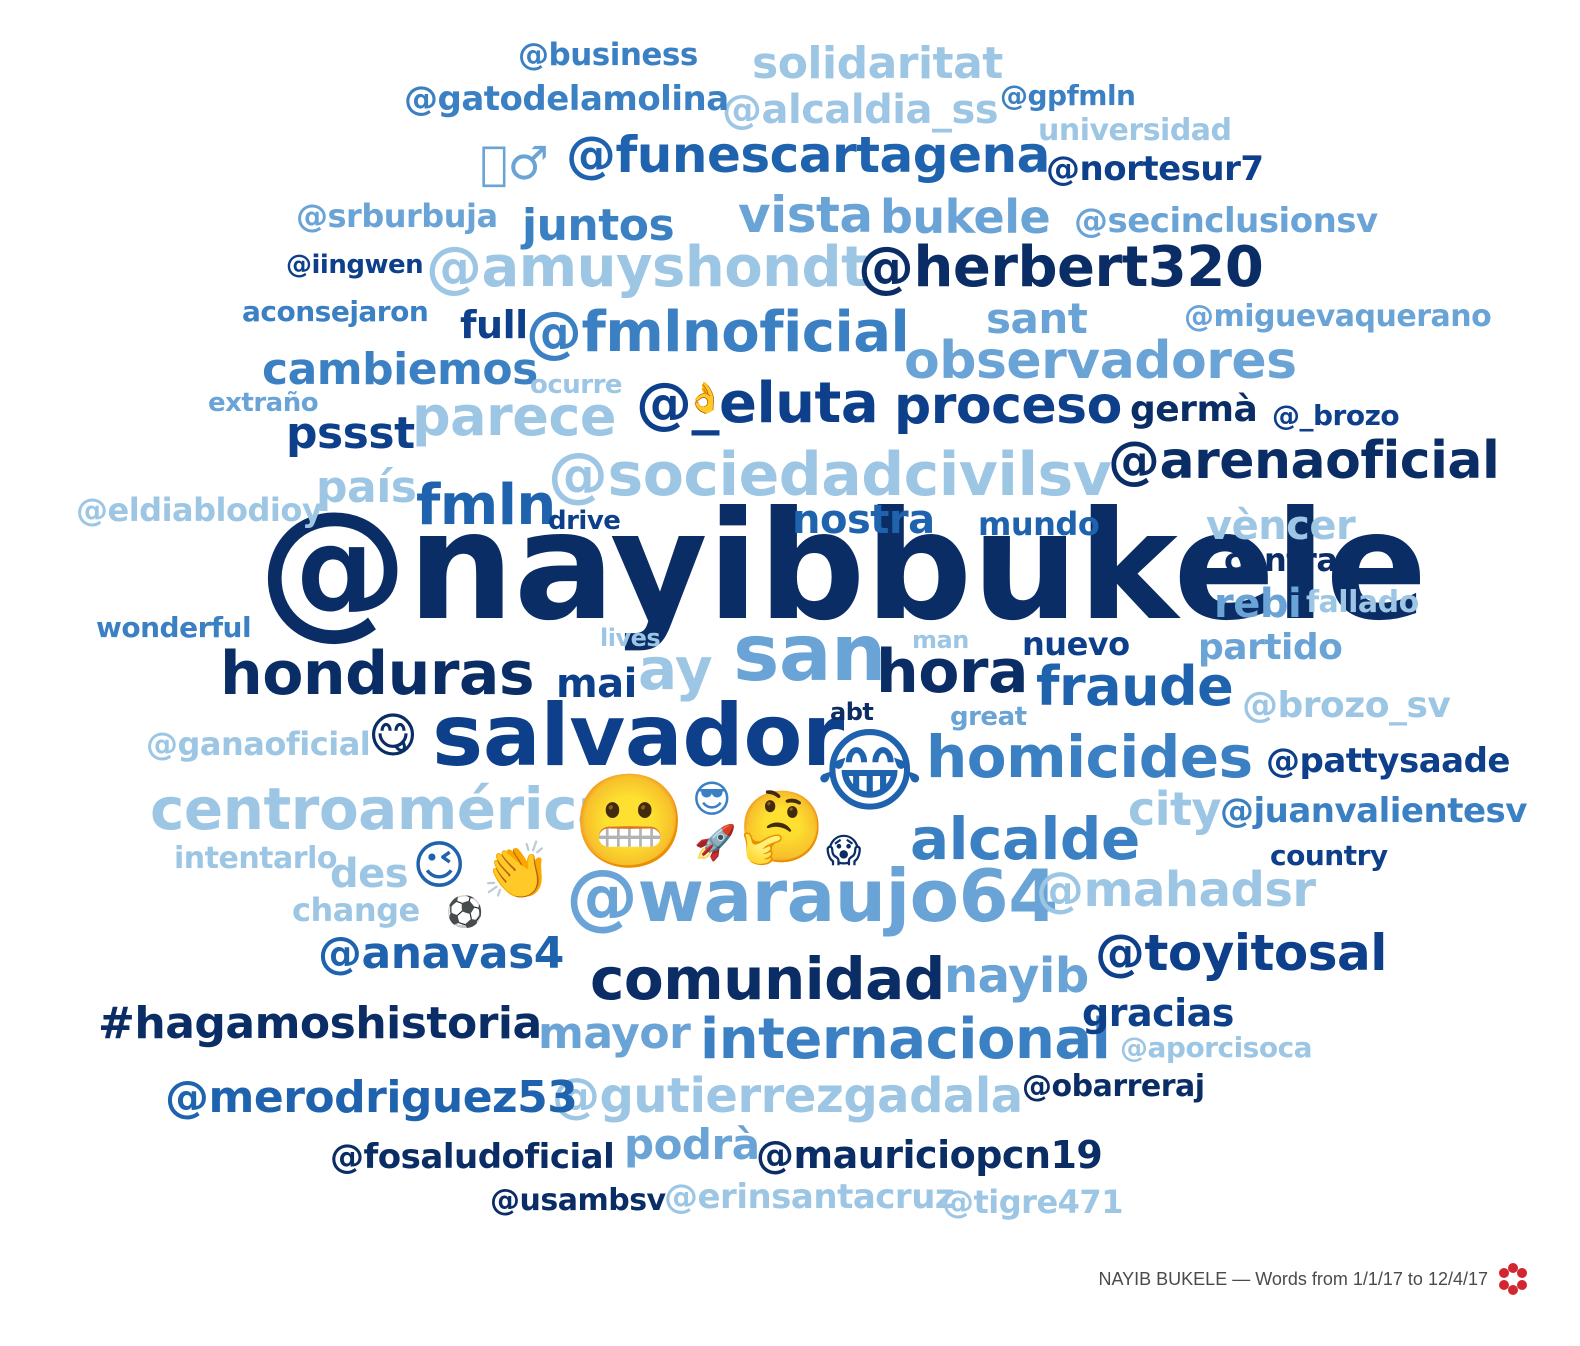 Image resolution: width=1580 pixels, height=1346 pixels. What do you see at coordinates (1068, 95) in the screenshot?
I see `word: @gpfmln` at bounding box center [1068, 95].